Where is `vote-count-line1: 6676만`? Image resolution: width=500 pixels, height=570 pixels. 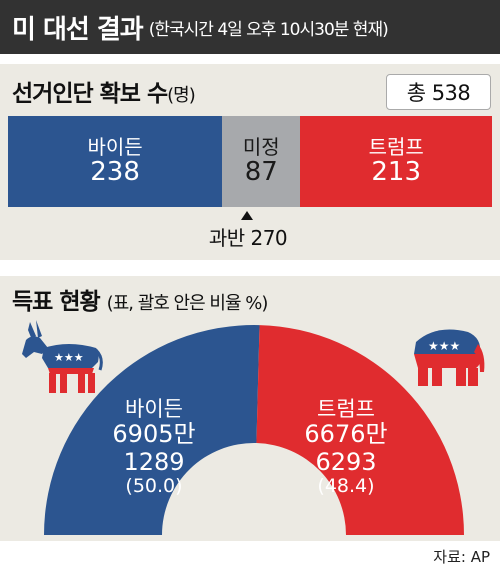 vote-count-line1: 6676만 is located at coordinates (346, 434).